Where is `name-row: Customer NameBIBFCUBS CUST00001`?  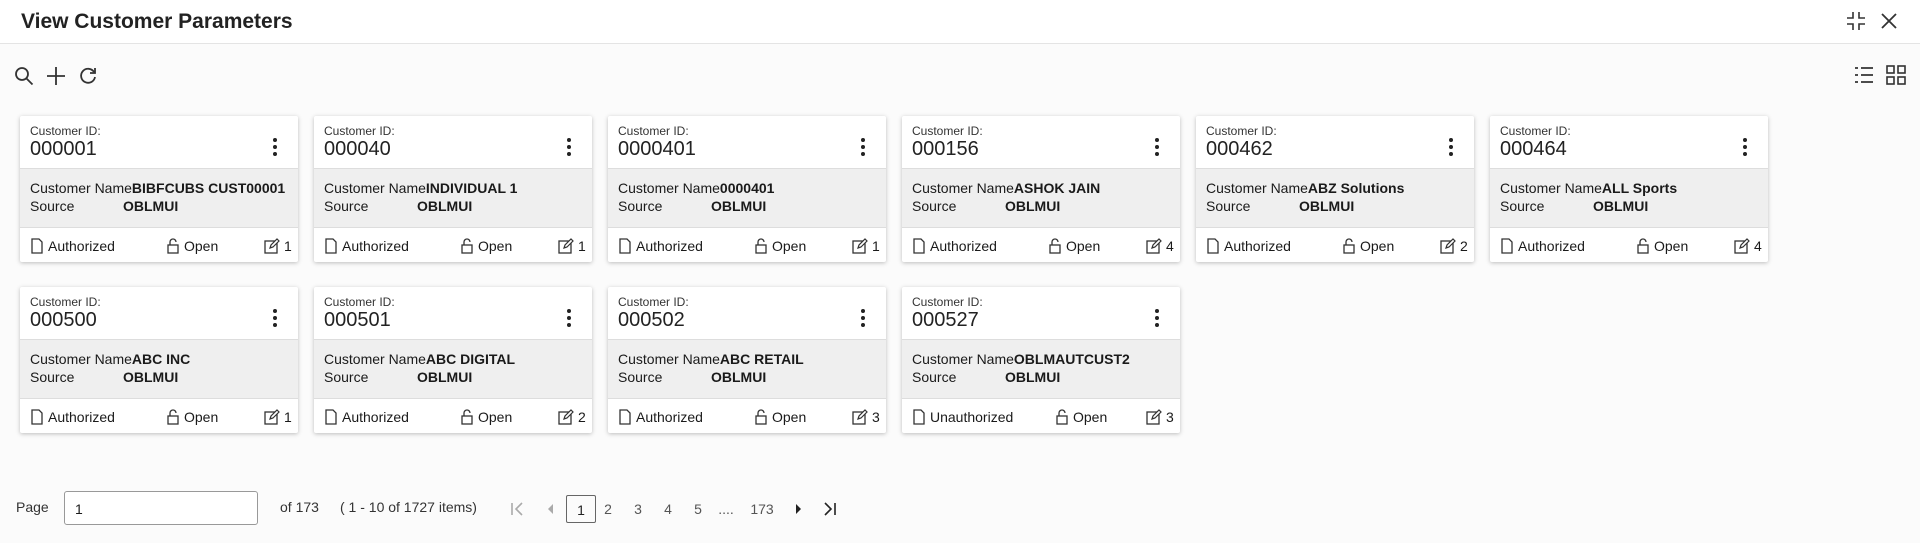
name-row: Customer NameBIBFCUBS CUST00001 is located at coordinates (157, 188).